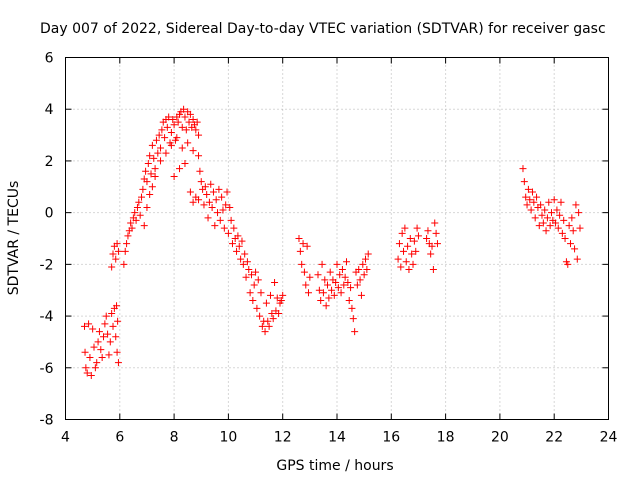 The width and height of the screenshot is (640, 480). Describe the element at coordinates (609, 438) in the screenshot. I see `x-tick-label: 24` at that location.